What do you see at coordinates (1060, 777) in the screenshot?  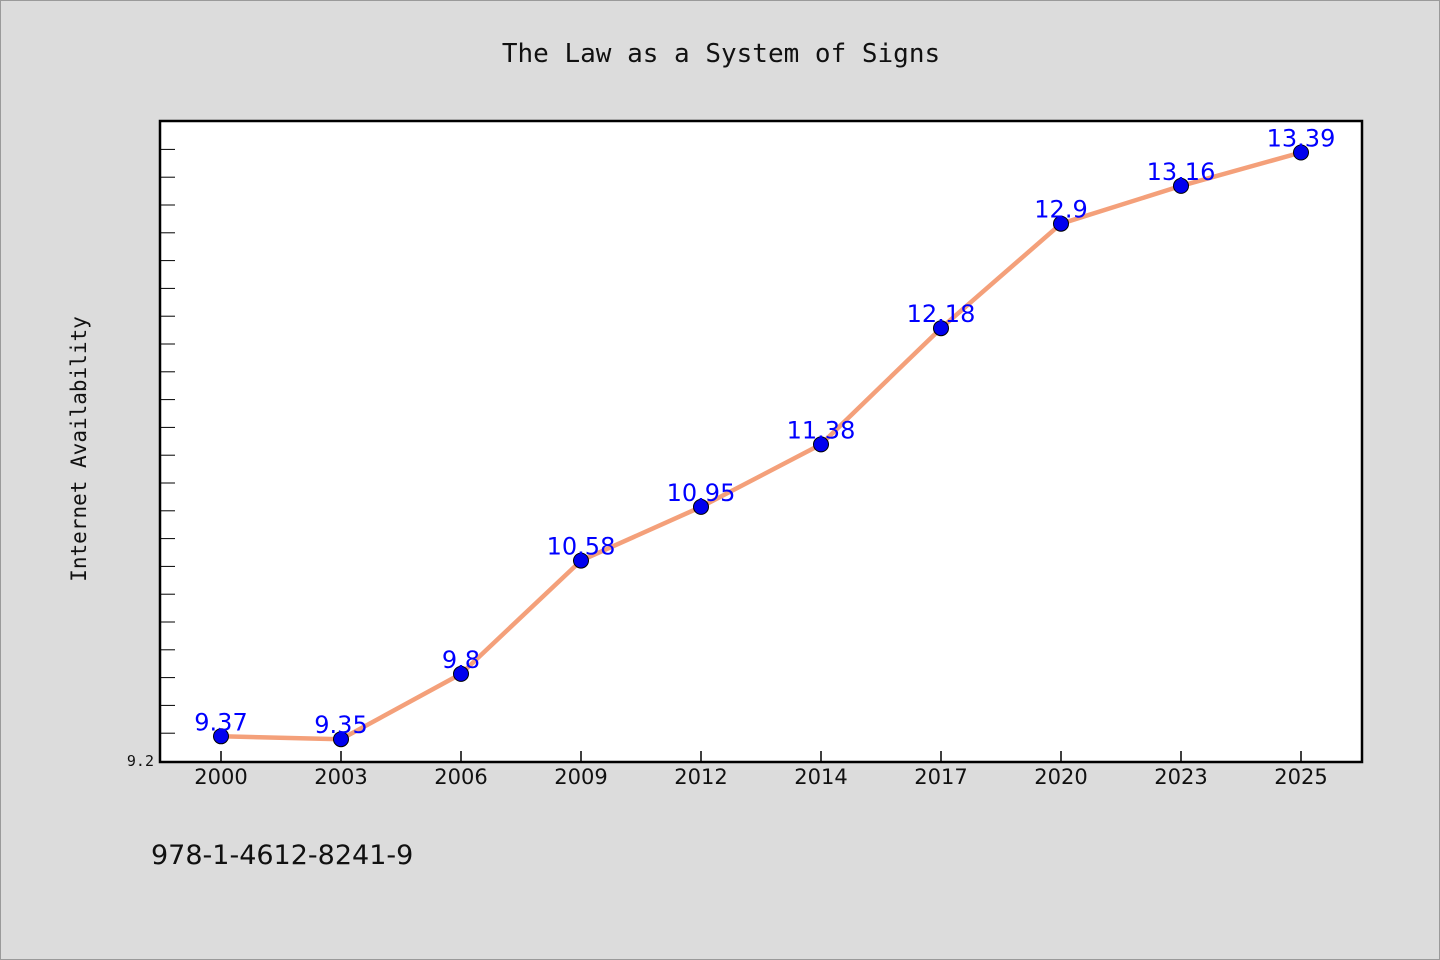 I see `x-tick-label: 2020` at bounding box center [1060, 777].